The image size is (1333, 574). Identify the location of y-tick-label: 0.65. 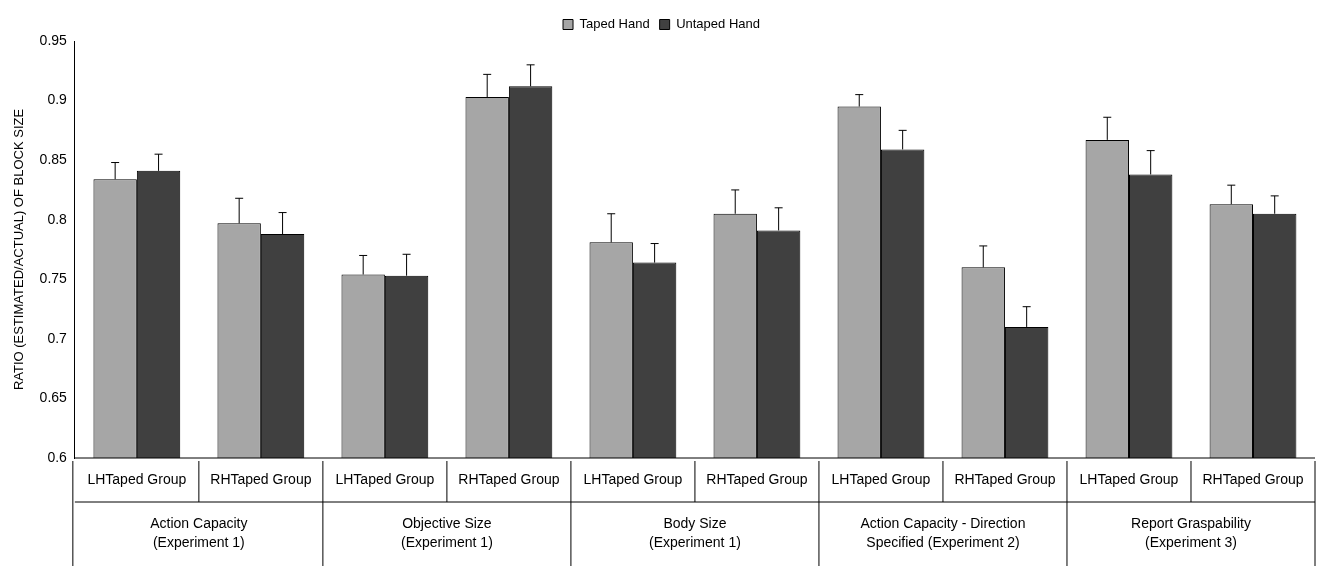
(53, 397).